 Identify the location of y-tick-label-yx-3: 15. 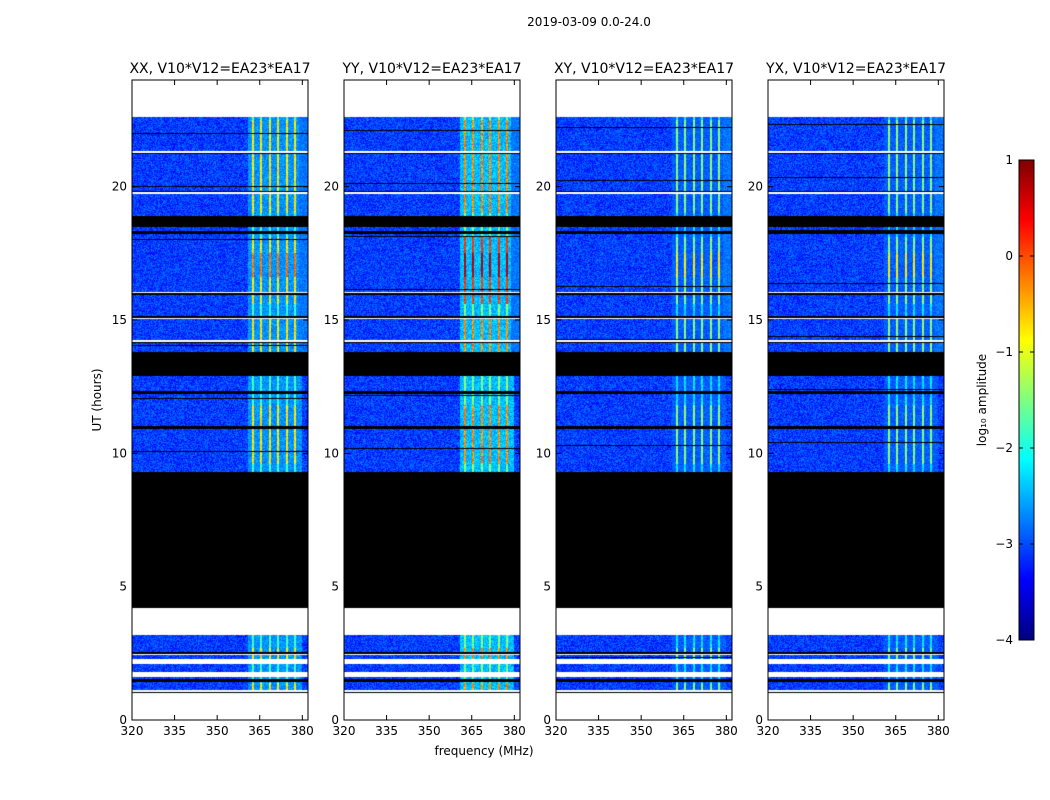
(755, 320).